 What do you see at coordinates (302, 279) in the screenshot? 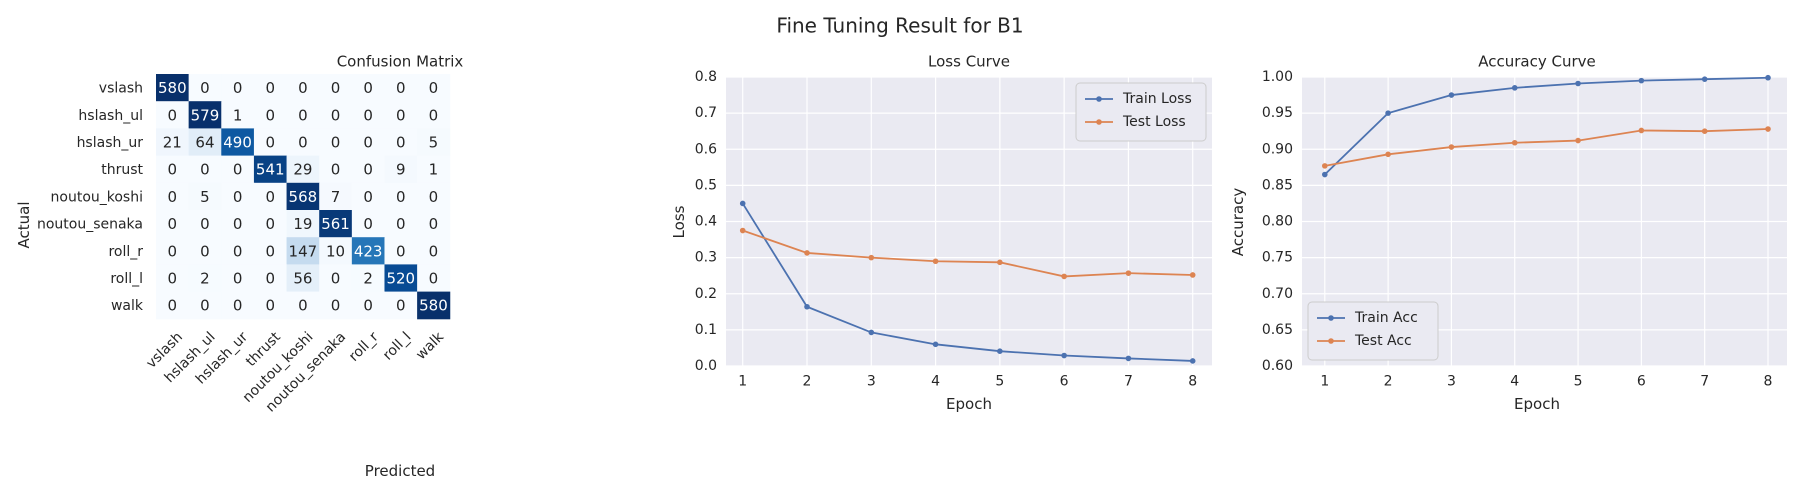
I see `cm-cell-value: 56` at bounding box center [302, 279].